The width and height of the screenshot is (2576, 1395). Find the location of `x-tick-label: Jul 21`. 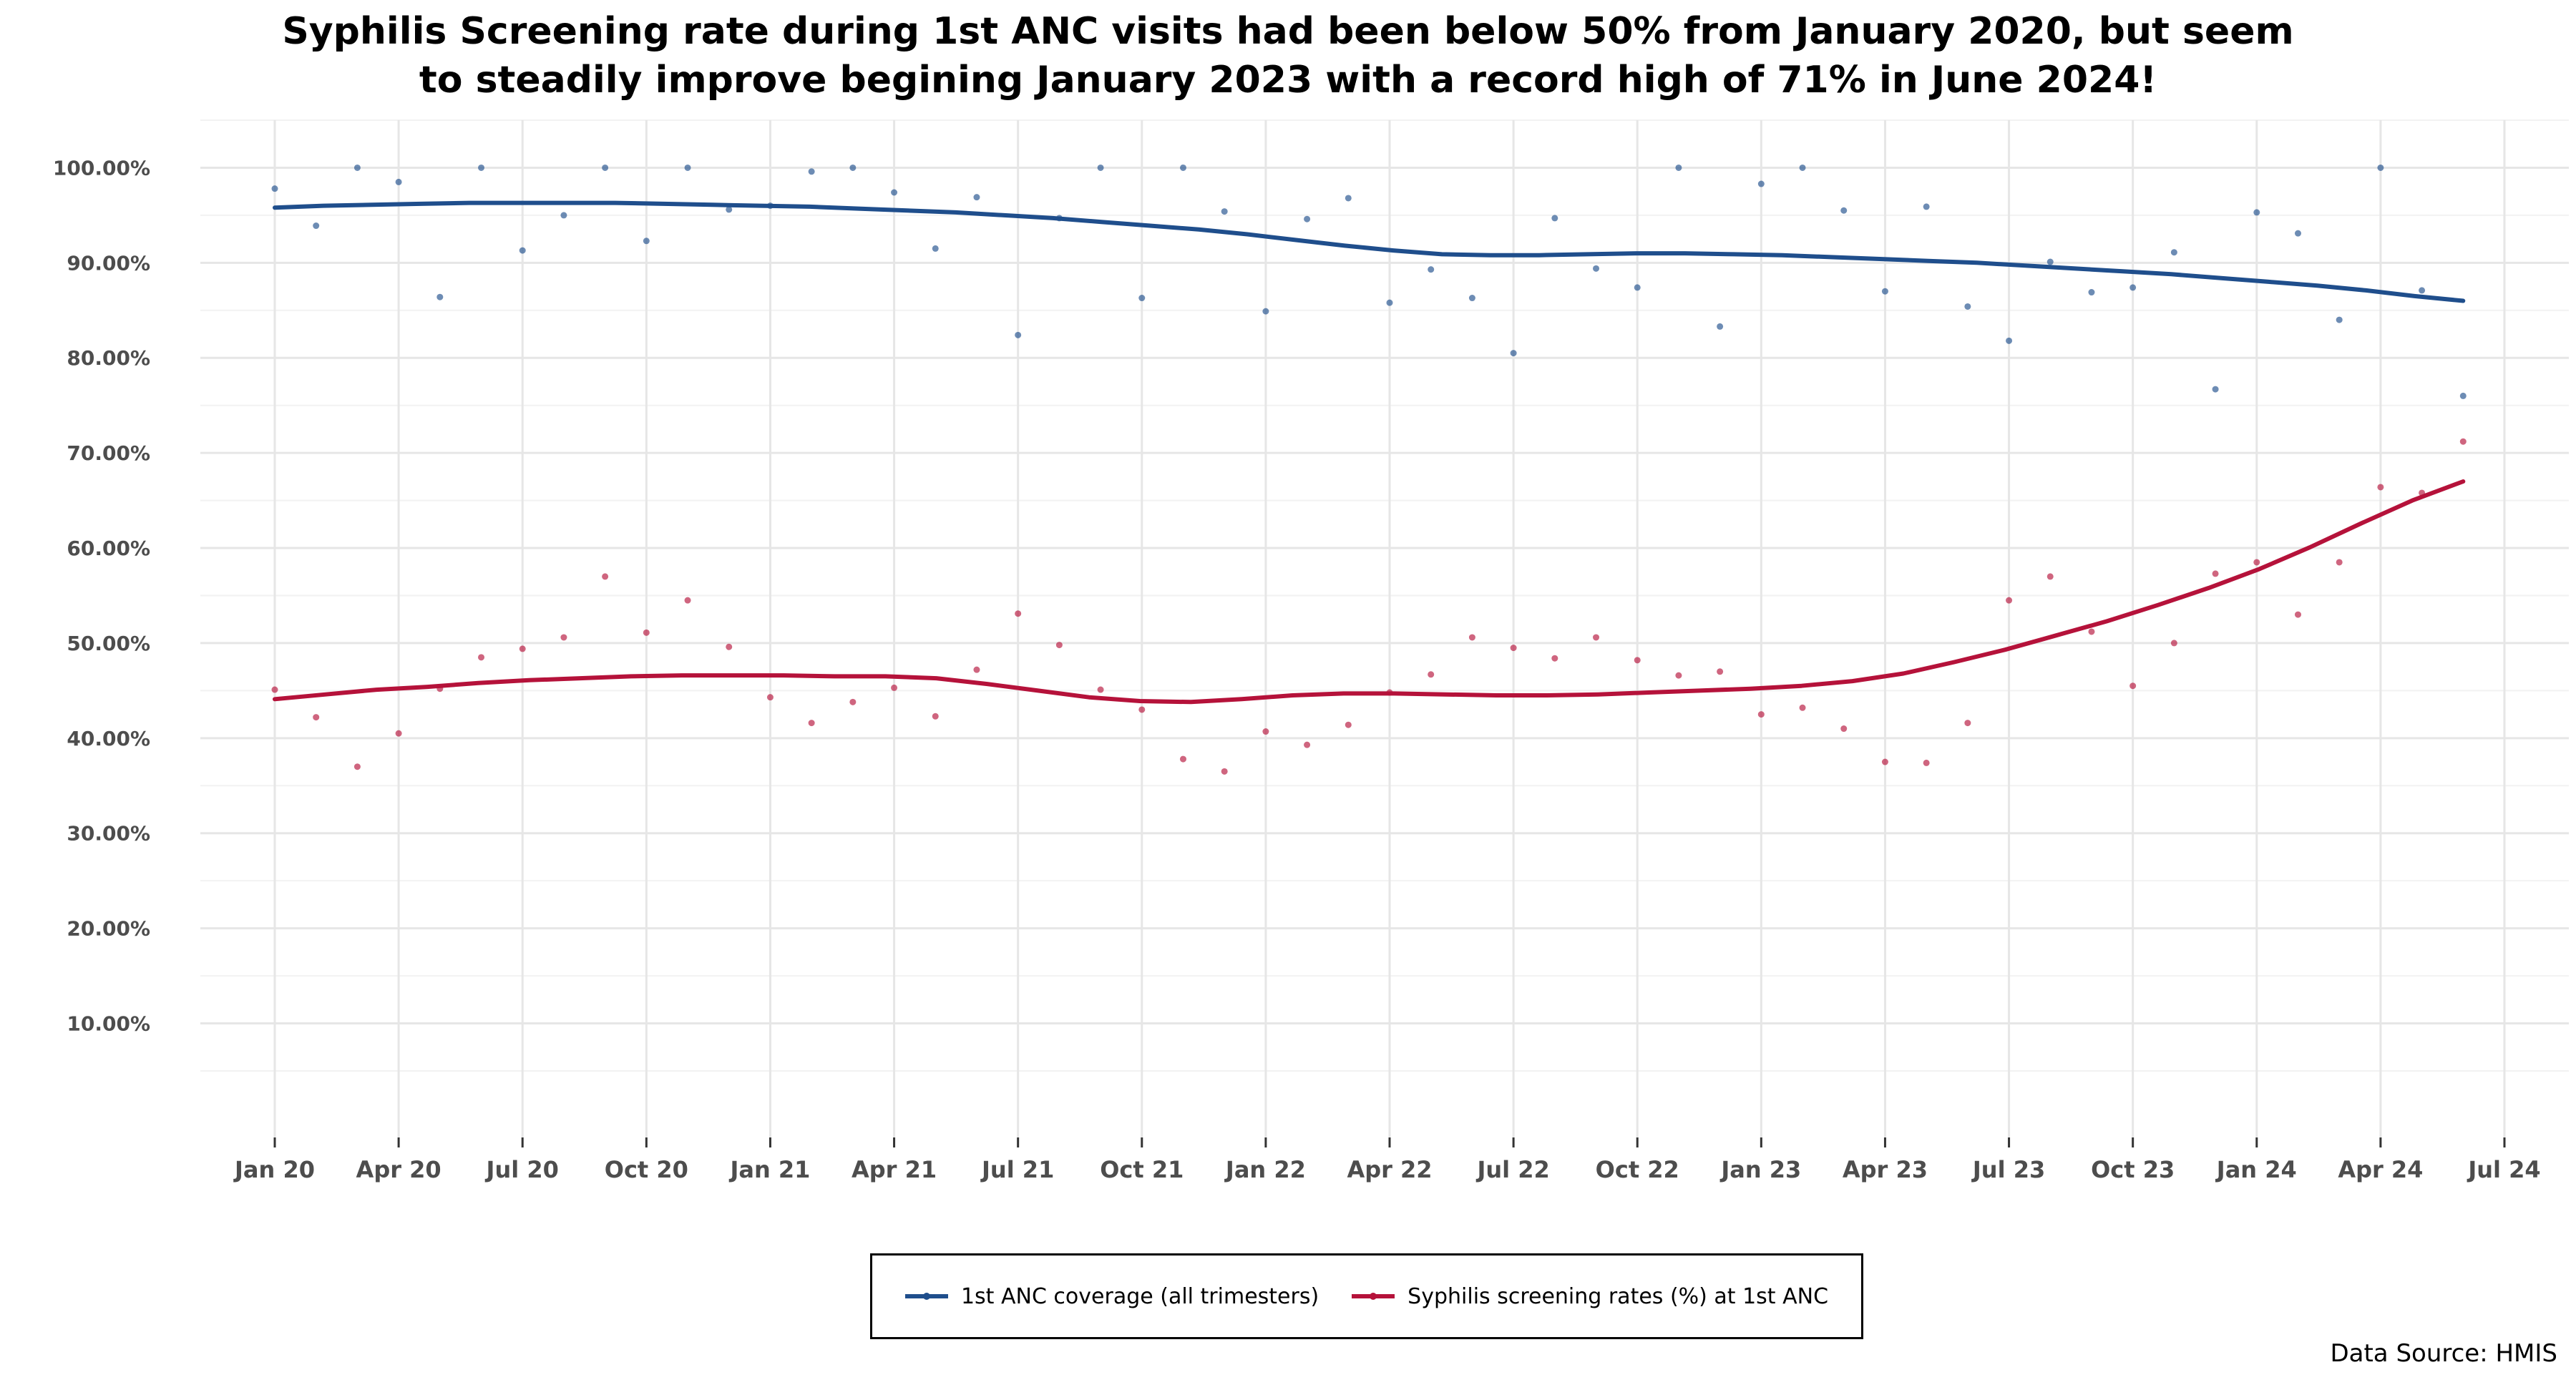

x-tick-label: Jul 21 is located at coordinates (1017, 1170).